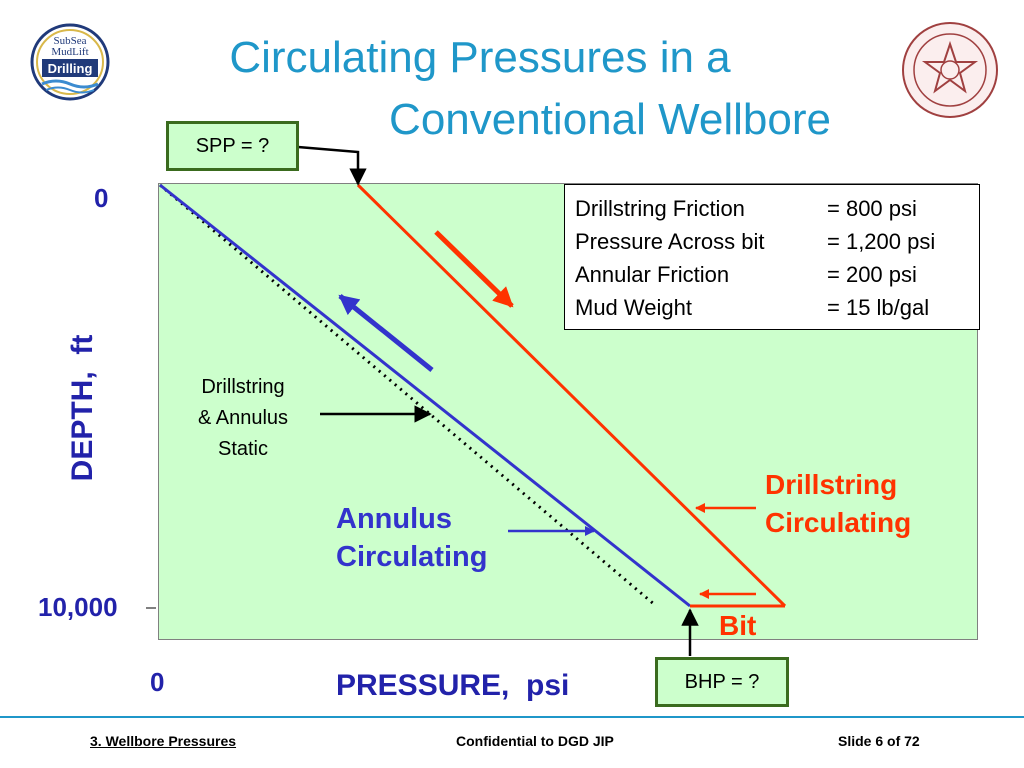  What do you see at coordinates (453, 685) in the screenshot?
I see `x-axis-label: PRESSURE, psi` at bounding box center [453, 685].